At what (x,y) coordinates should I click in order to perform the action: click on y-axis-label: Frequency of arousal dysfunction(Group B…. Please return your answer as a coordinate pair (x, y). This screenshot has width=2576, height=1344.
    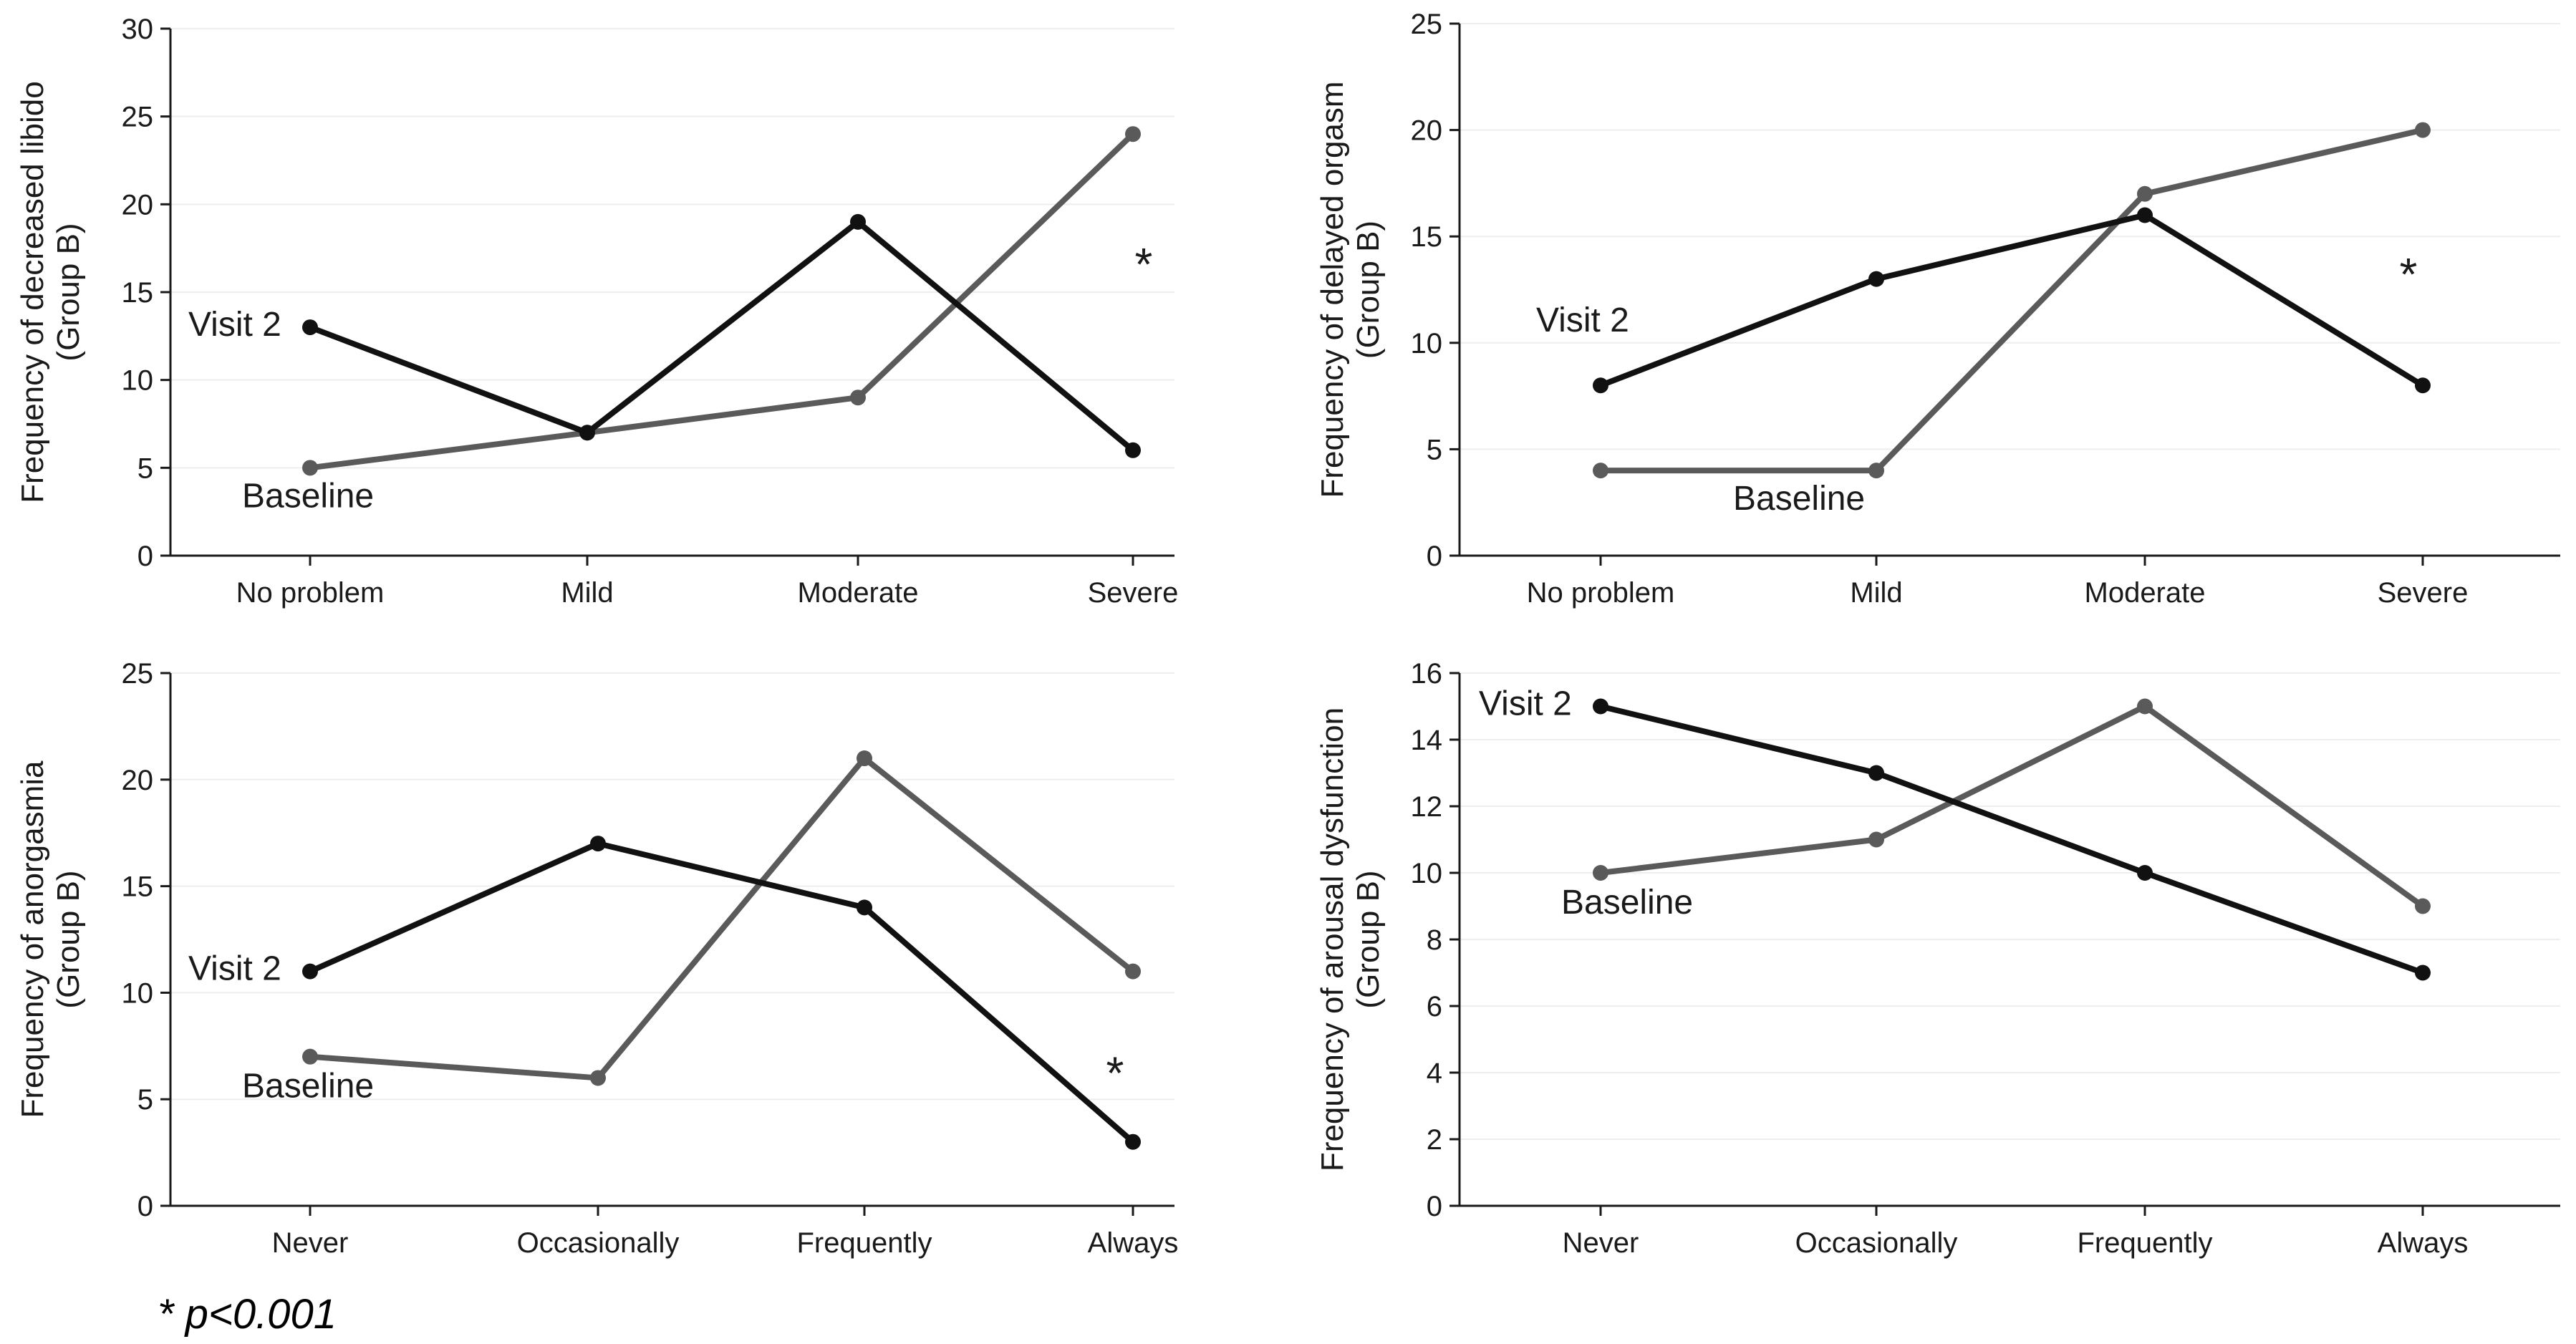
    Looking at the image, I should click on (1350, 939).